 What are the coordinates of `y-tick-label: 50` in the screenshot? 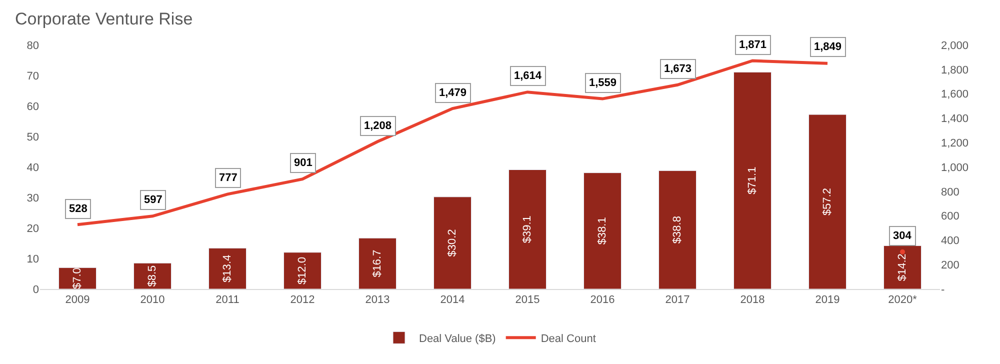 It's located at (32, 137).